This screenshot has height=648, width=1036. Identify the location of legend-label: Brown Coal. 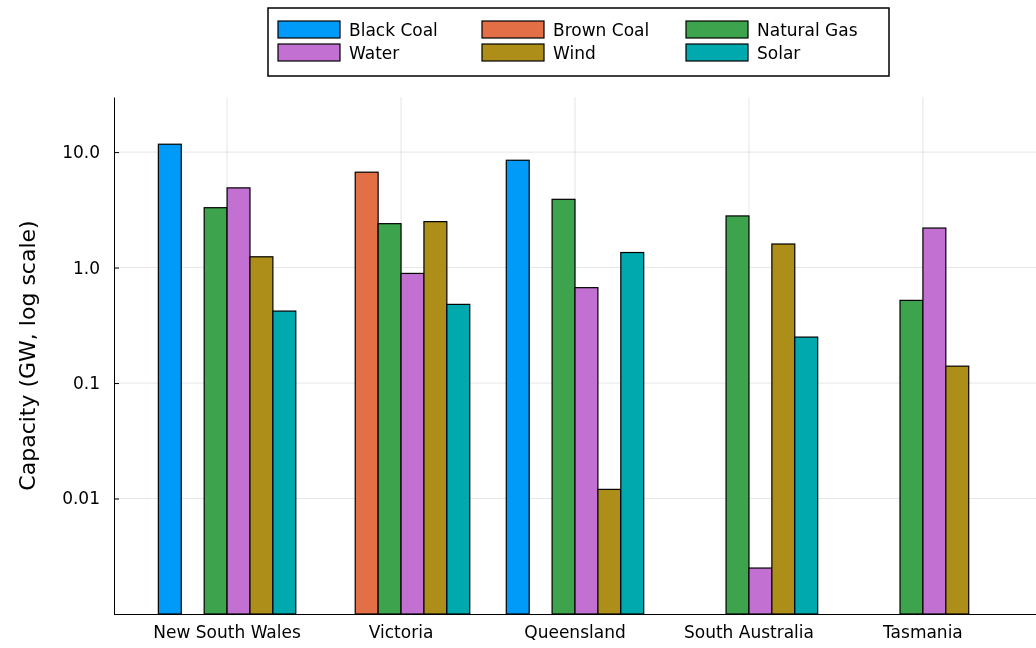
(601, 30).